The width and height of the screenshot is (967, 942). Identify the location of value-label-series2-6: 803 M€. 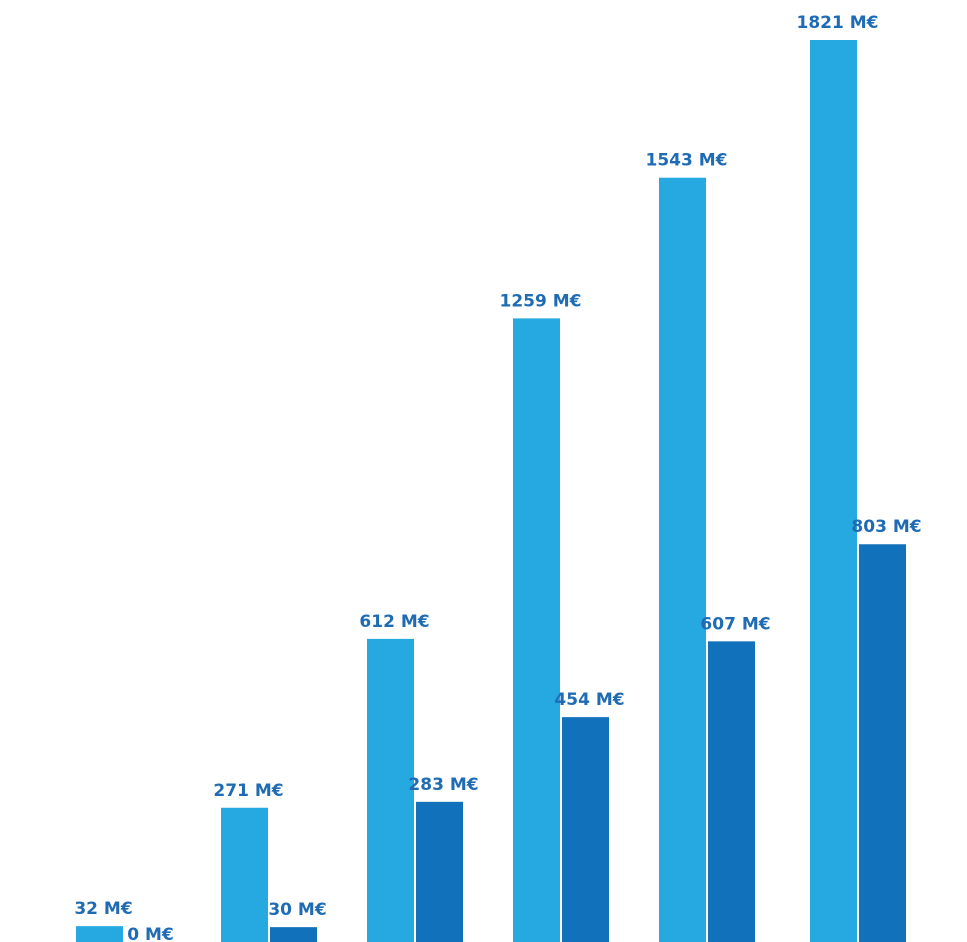
(886, 527).